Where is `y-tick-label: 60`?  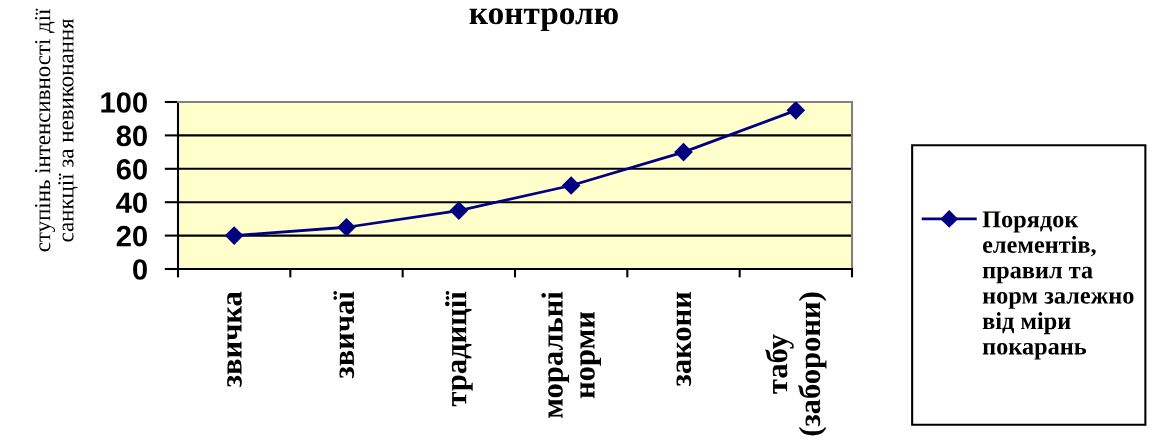 y-tick-label: 60 is located at coordinates (131, 169).